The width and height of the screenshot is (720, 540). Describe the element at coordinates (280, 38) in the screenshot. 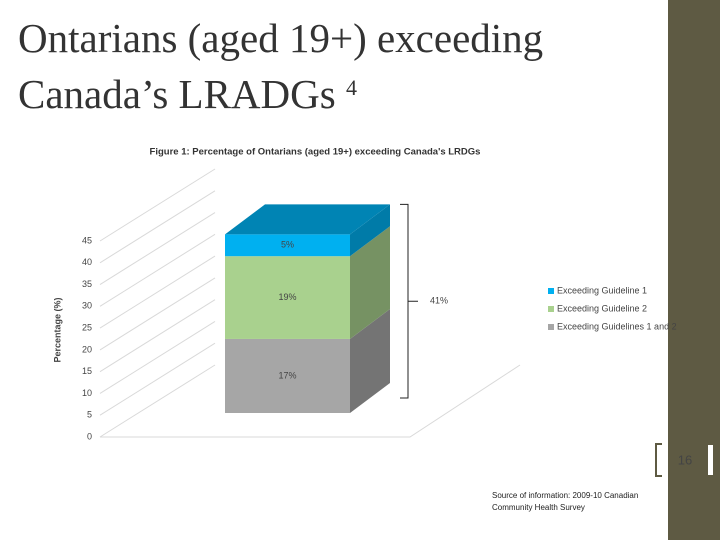

I see `slide-title: Ontarians (aged 19+) exceeding` at that location.